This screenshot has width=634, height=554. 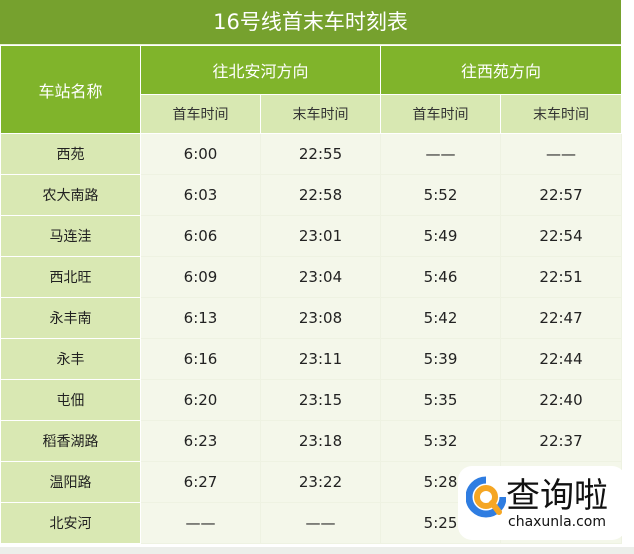 I want to click on first-train-beianhe: ——, so click(x=200, y=523).